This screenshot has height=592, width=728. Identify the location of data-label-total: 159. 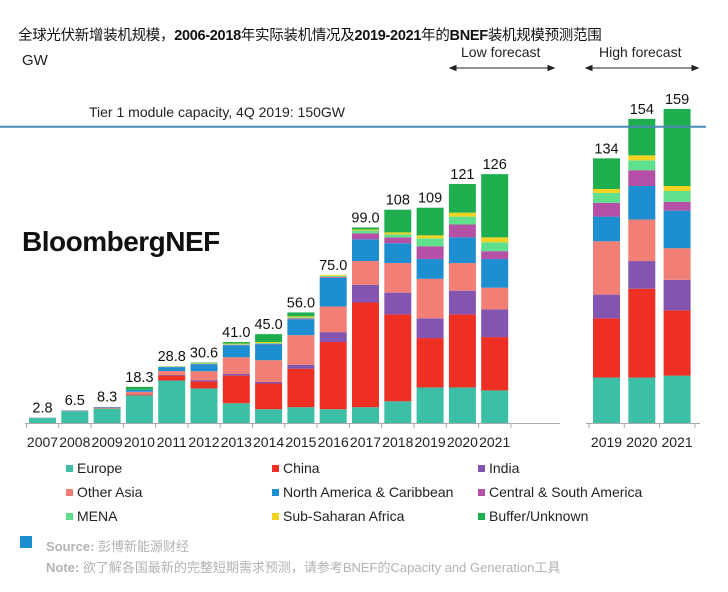
(677, 100).